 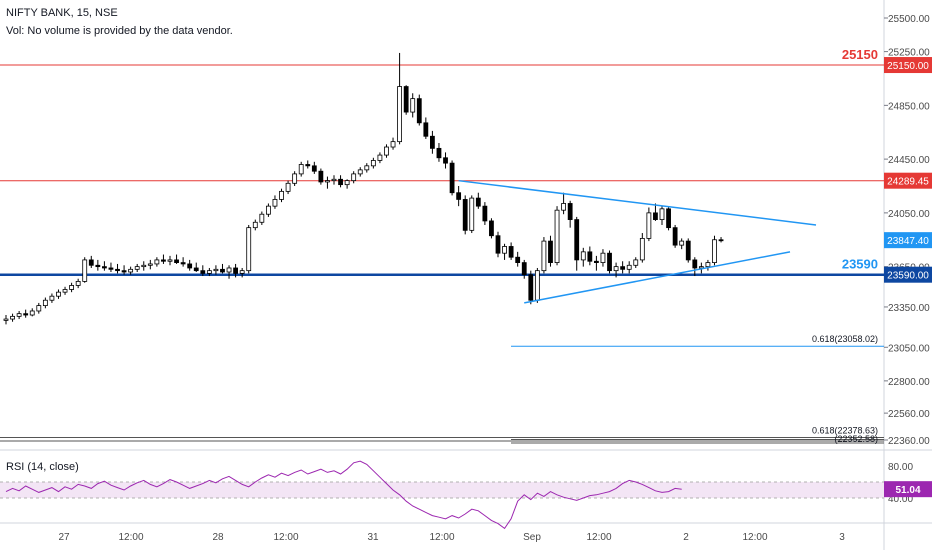 I want to click on lower-trendline, so click(x=657, y=277).